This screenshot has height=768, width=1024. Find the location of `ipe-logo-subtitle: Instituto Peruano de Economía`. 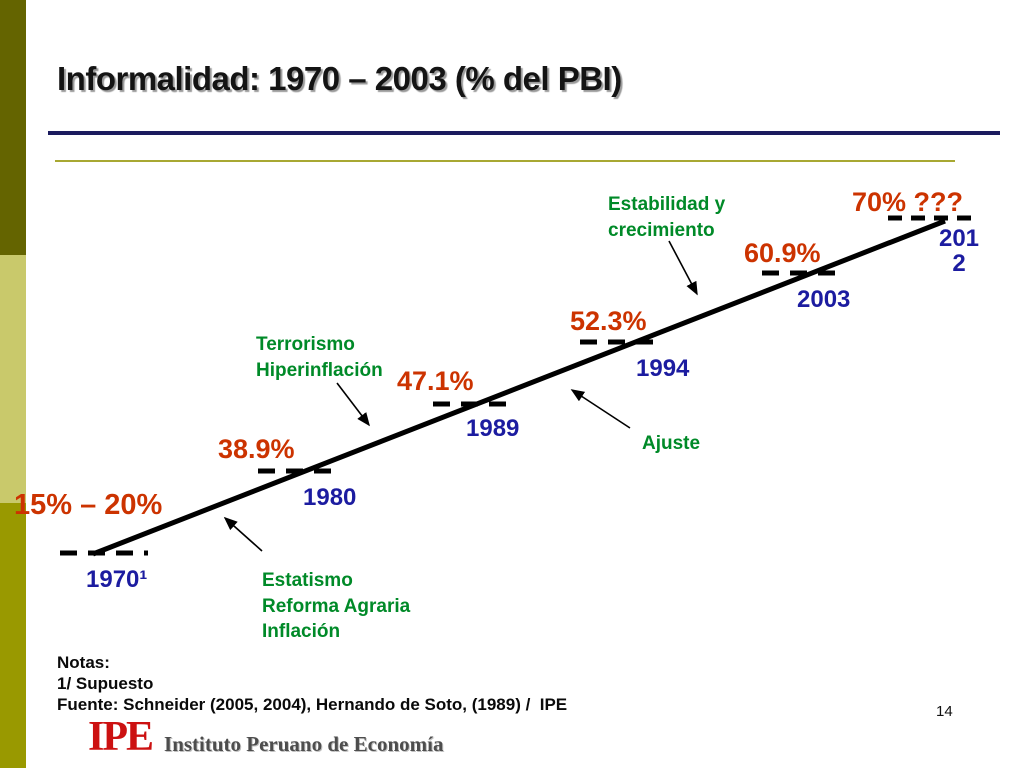

ipe-logo-subtitle: Instituto Peruano de Economía is located at coordinates (304, 744).